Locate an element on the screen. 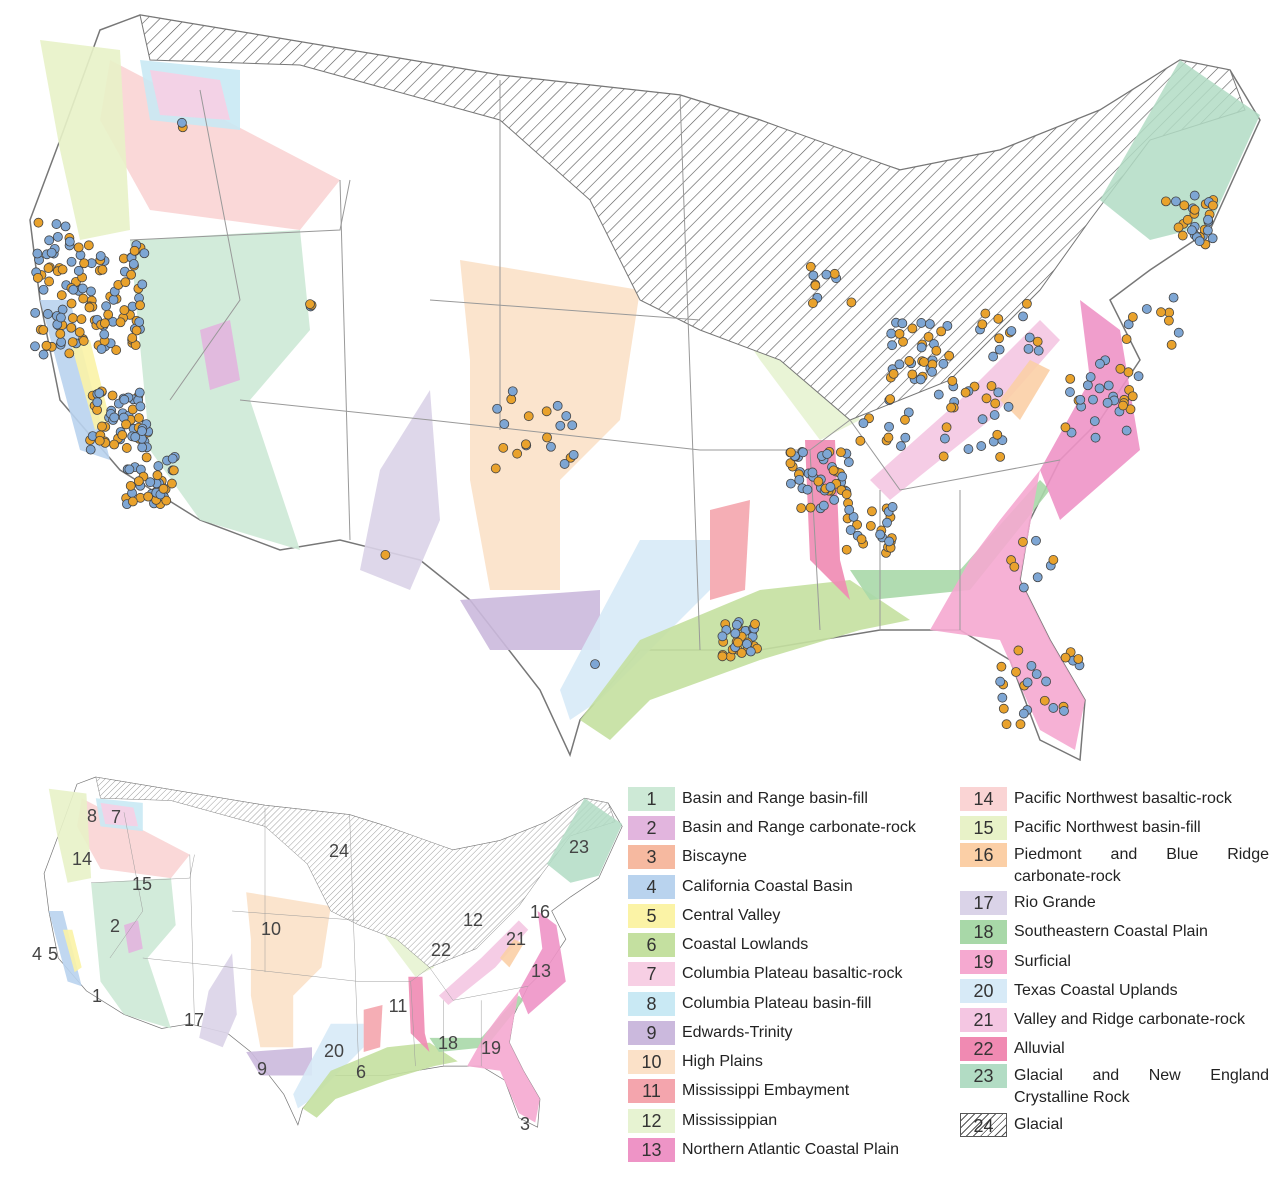 This screenshot has height=1204, width=1279. legend-label: Mississippi Embayment is located at coordinates (766, 1090).